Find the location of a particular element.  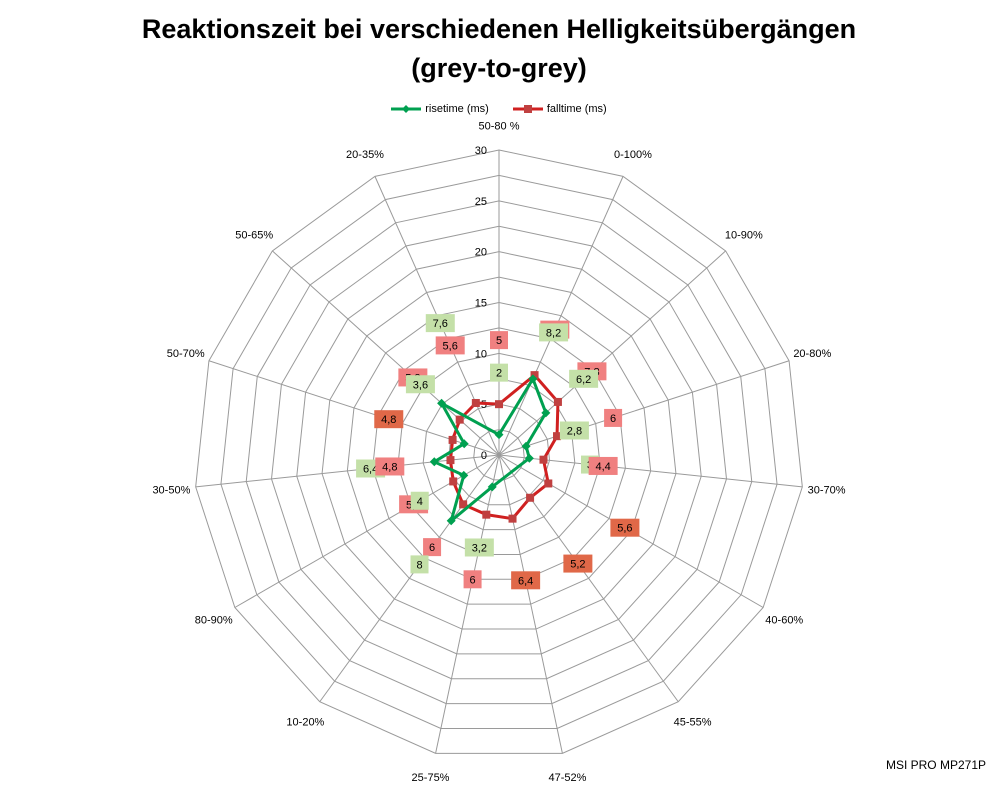

legend-item-falltime: falltime (ms) is located at coordinates (559, 109).